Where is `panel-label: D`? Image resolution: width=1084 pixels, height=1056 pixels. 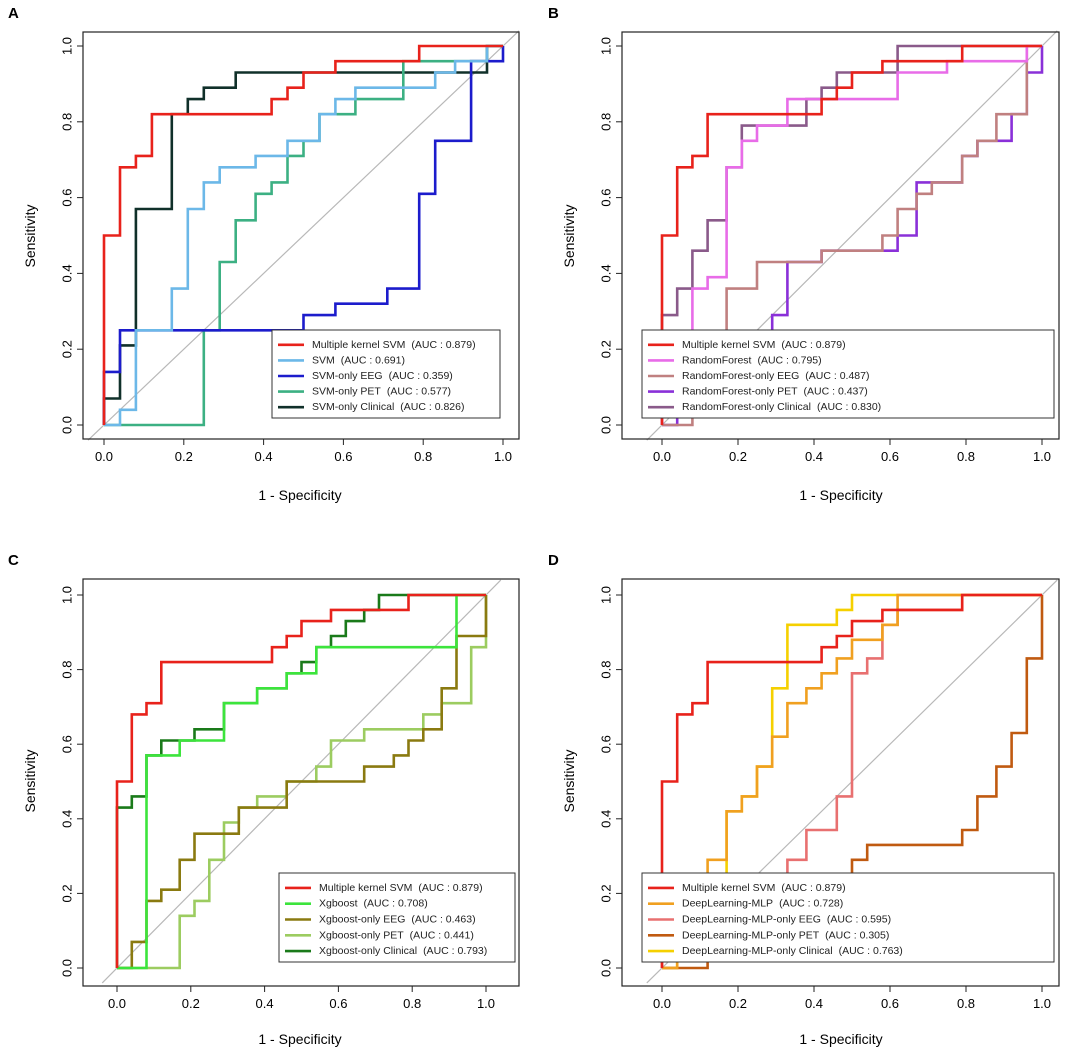 panel-label: D is located at coordinates (553, 560).